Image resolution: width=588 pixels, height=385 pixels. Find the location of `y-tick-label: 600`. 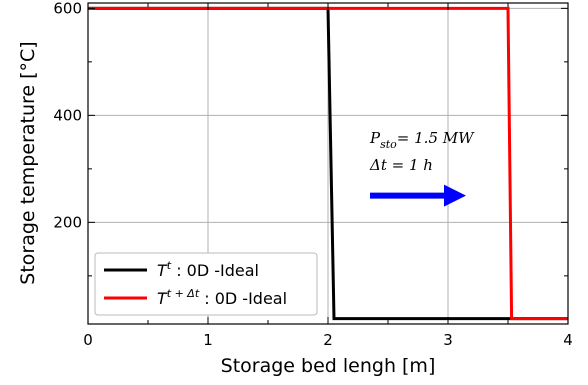

y-tick-label: 600 is located at coordinates (67, 8).